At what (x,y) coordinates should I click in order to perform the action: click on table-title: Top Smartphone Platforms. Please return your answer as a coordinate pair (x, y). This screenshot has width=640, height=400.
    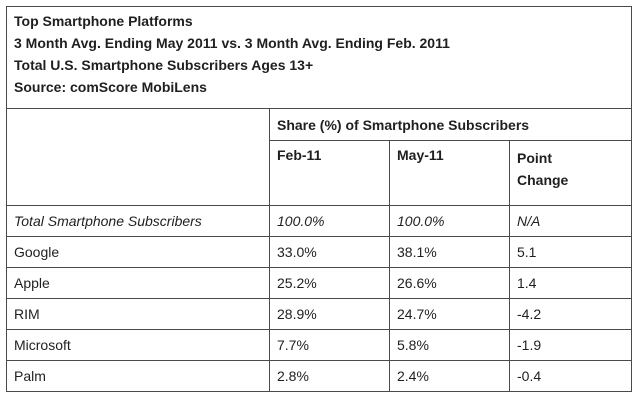
    Looking at the image, I should click on (103, 21).